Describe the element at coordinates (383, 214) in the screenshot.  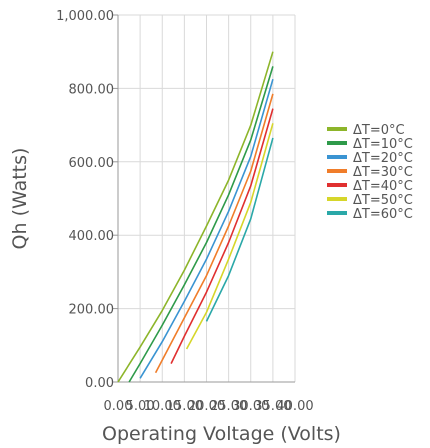
I see `legend-label: ΔT=60°C` at that location.